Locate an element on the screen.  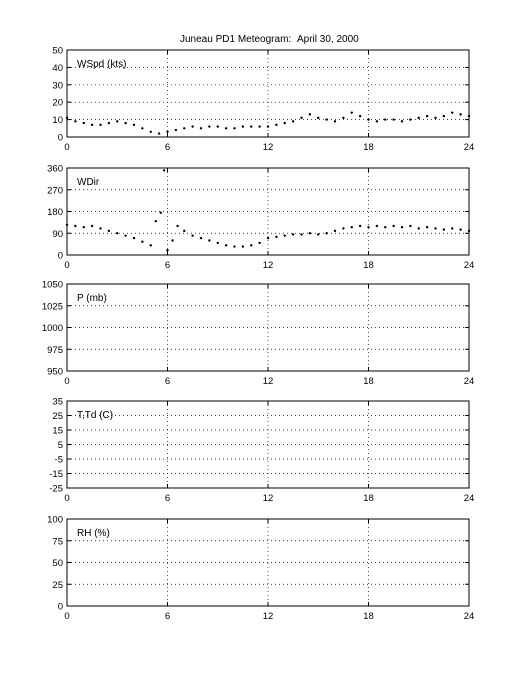
y-tick-label: 1000 is located at coordinates (52, 328).